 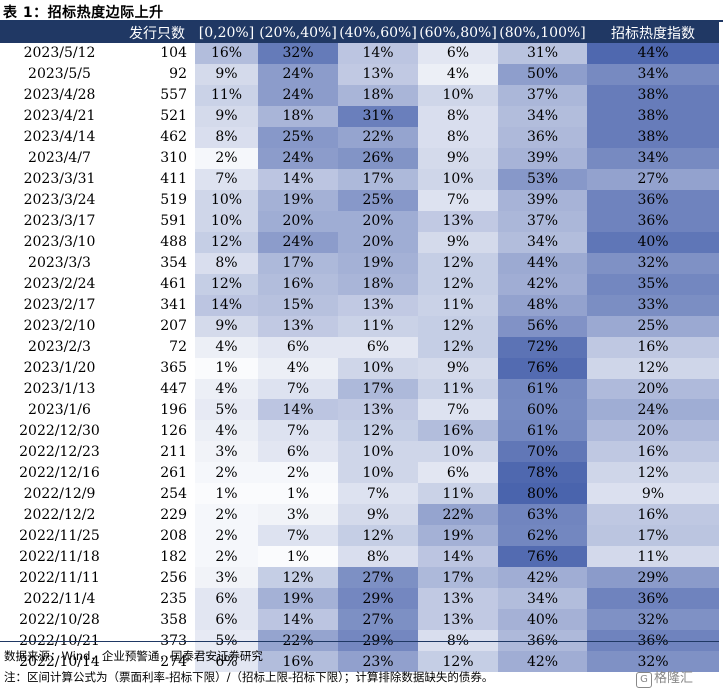 What do you see at coordinates (157, 368) in the screenshot?
I see `cell-count: 365` at bounding box center [157, 368].